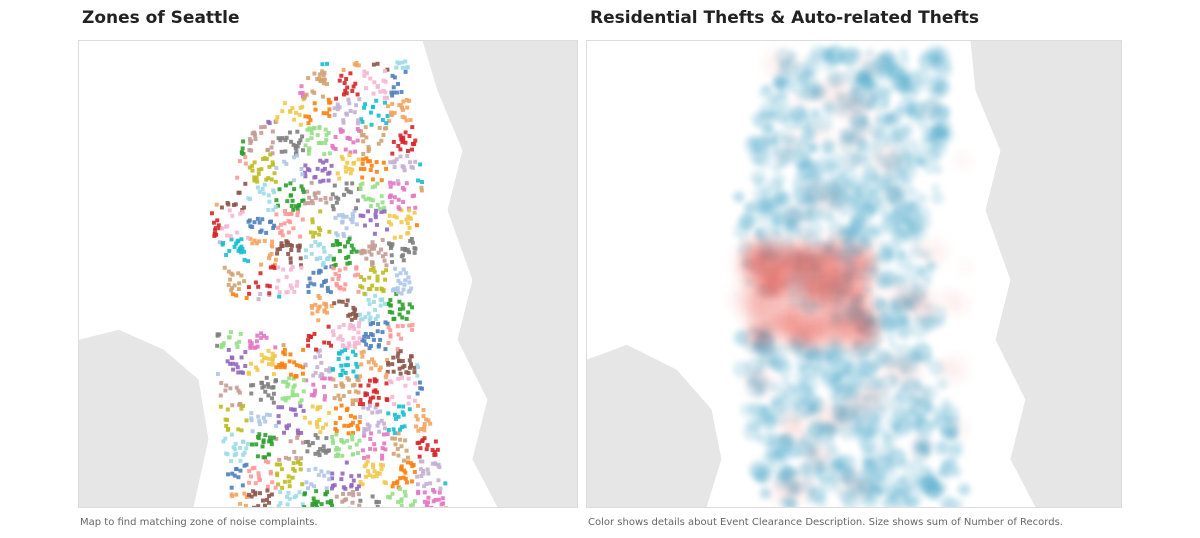 This screenshot has height=538, width=1200. I want to click on zones-map-title: Zones of Seattle, so click(161, 18).